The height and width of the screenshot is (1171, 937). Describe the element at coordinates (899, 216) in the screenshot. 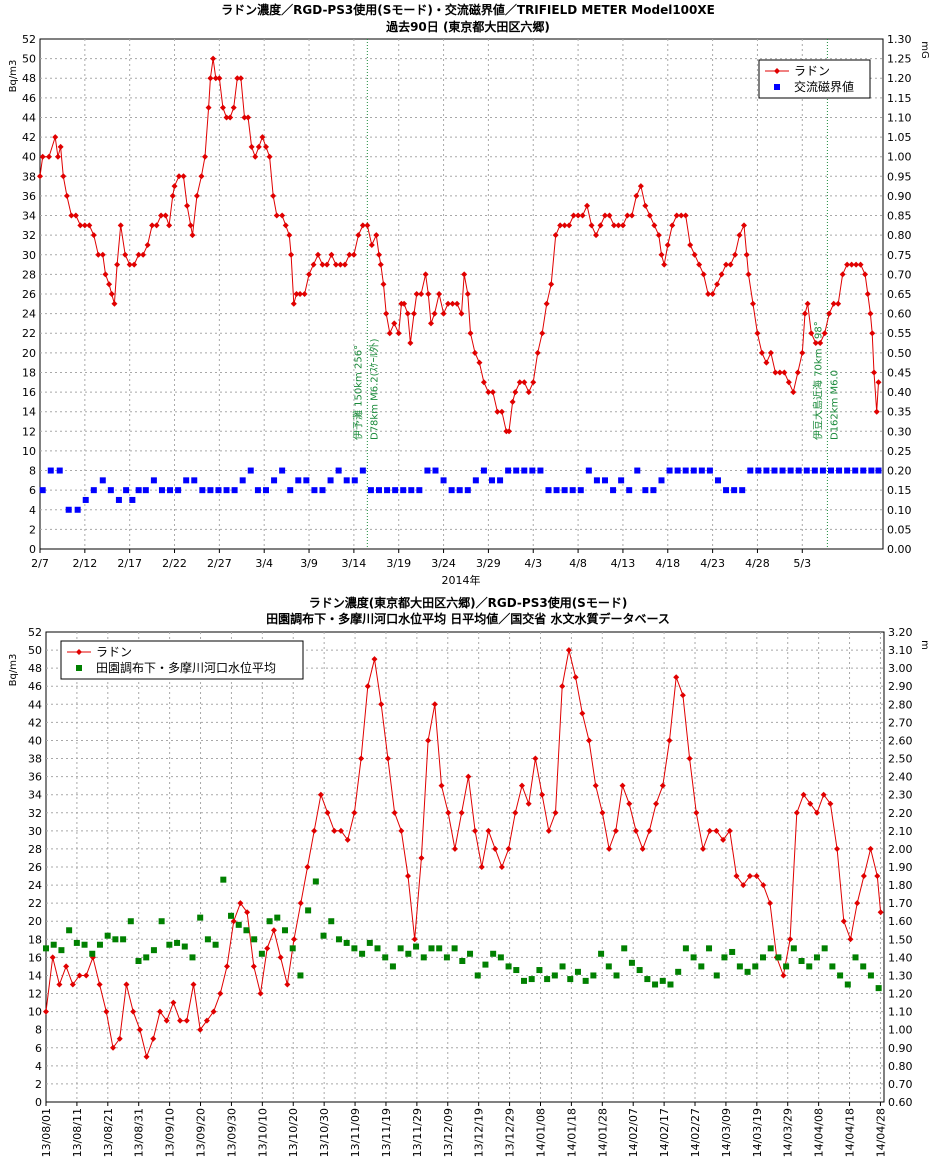

I see `y-tick-label-right: 0.85` at that location.